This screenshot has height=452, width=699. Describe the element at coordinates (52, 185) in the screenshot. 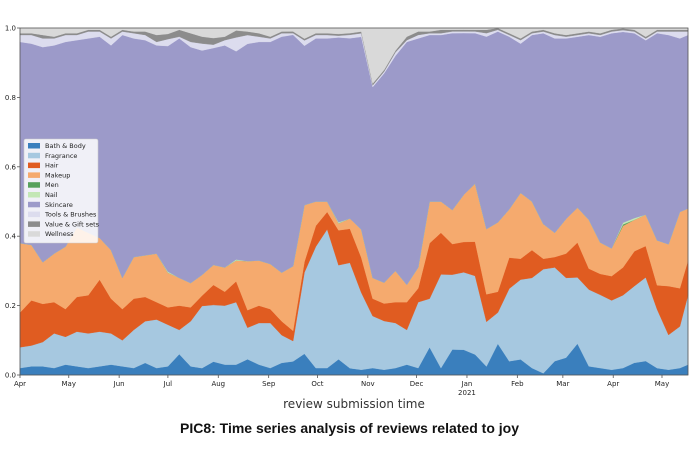

I see `legend-entry: Men` at that location.